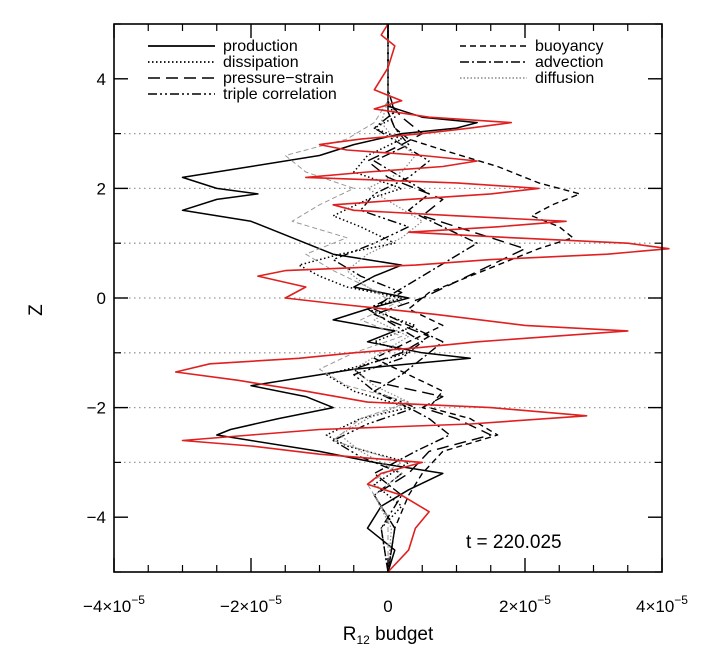 Image resolution: width=722 pixels, height=649 pixels. I want to click on x-axis-label-sub: 12, so click(363, 640).